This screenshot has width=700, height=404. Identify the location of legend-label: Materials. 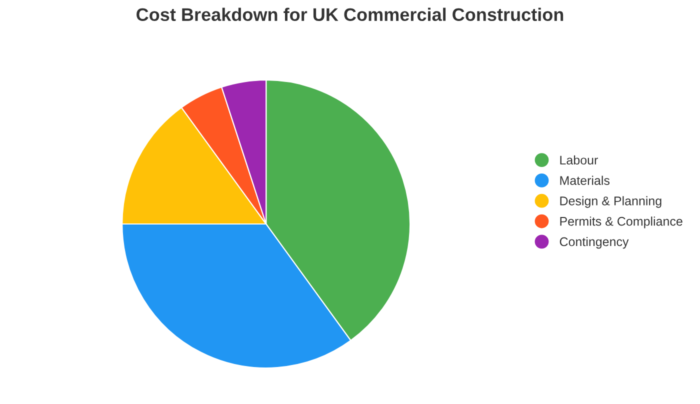
(585, 180).